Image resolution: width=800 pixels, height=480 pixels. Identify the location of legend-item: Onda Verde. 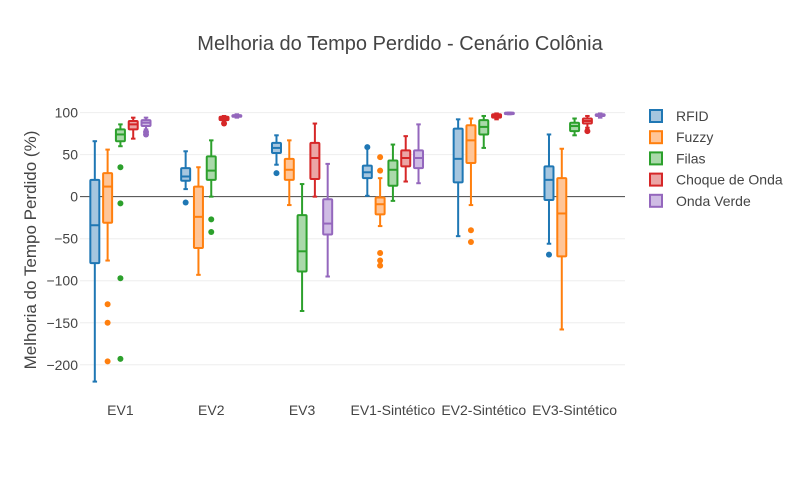
(700, 201).